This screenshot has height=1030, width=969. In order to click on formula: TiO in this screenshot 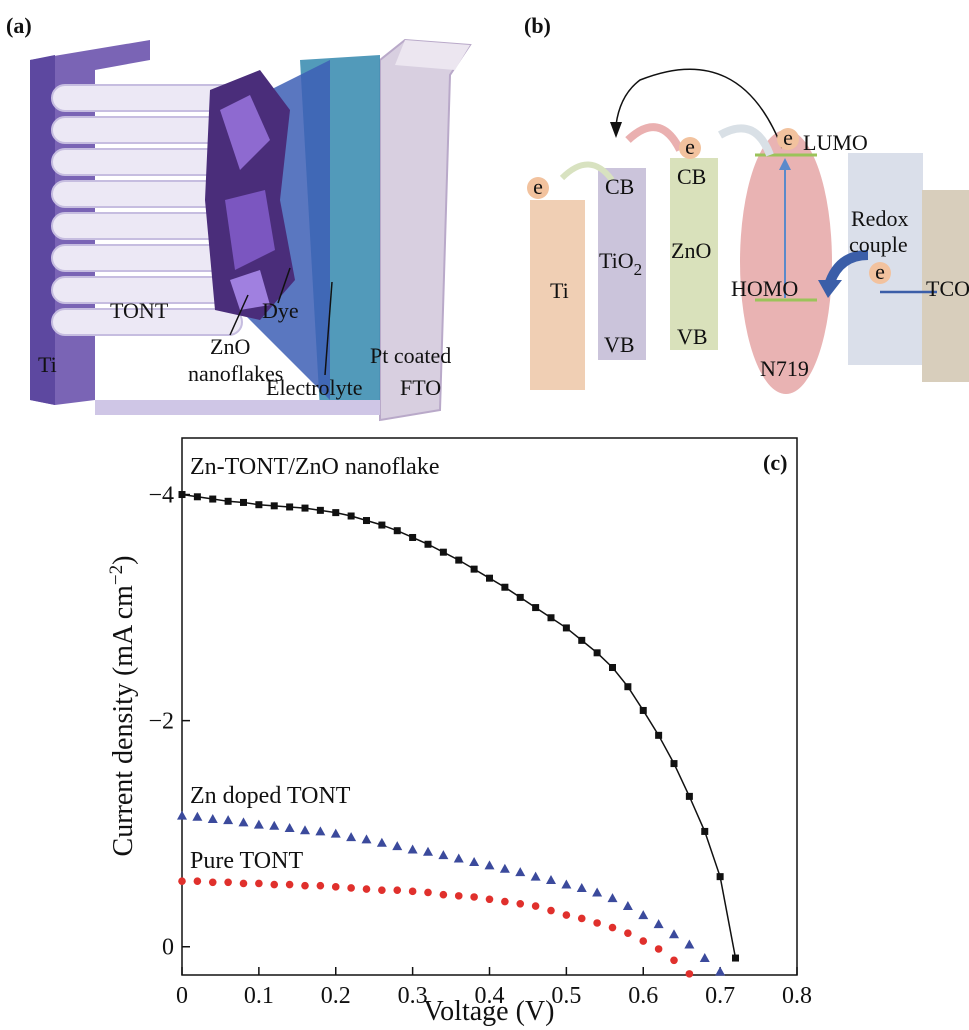, I will do `click(616, 260)`.